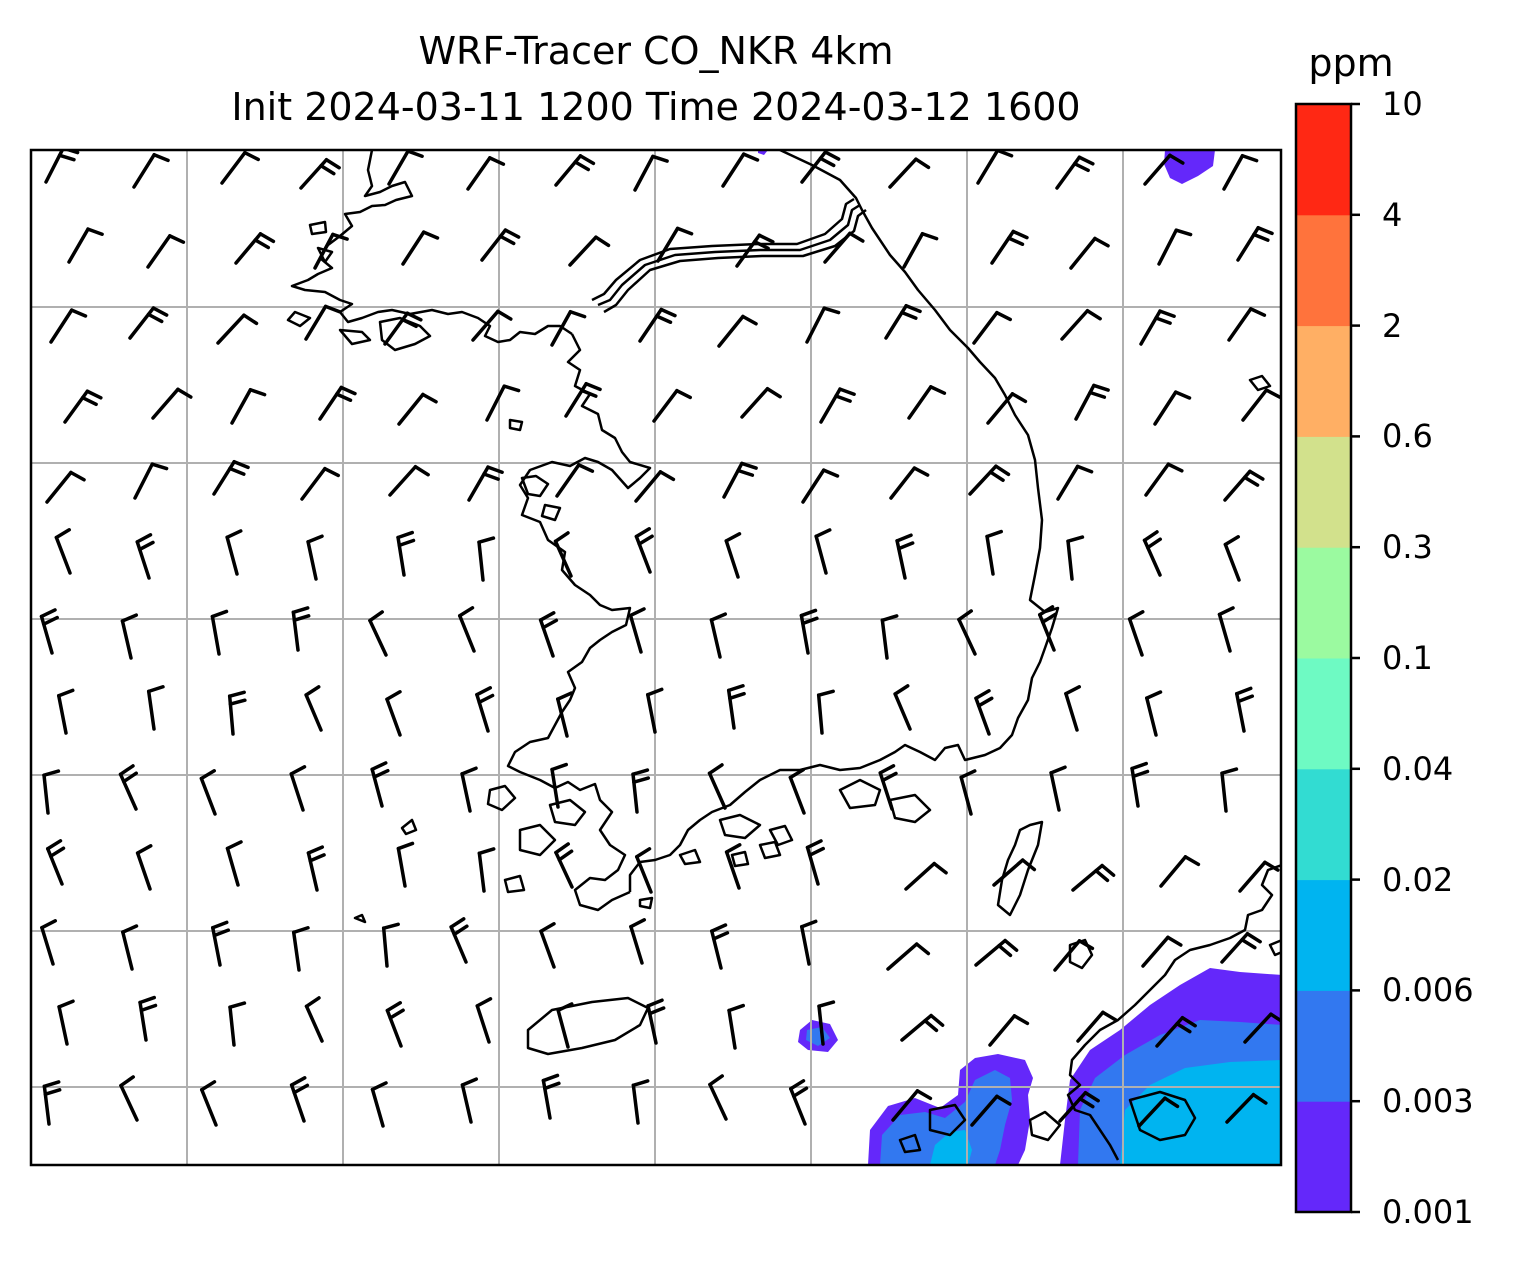  Describe the element at coordinates (1355, 658) in the screenshot. I see `colorbar-ticks` at that location.